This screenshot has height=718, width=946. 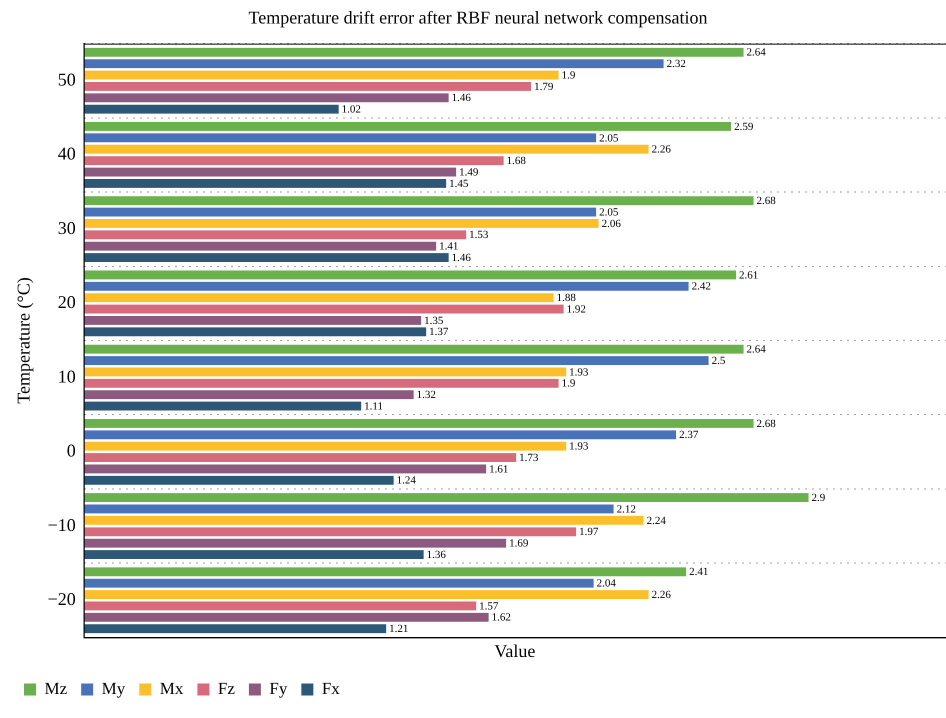 What do you see at coordinates (374, 406) in the screenshot?
I see `data-label: 1.11` at bounding box center [374, 406].